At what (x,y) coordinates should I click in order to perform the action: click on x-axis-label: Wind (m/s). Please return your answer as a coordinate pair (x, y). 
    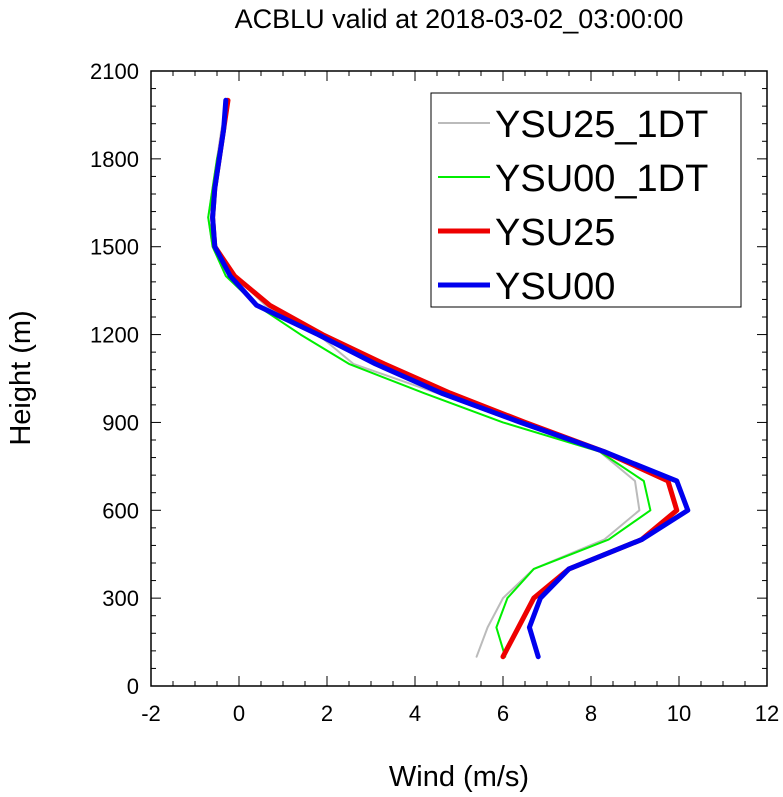
    Looking at the image, I should click on (459, 777).